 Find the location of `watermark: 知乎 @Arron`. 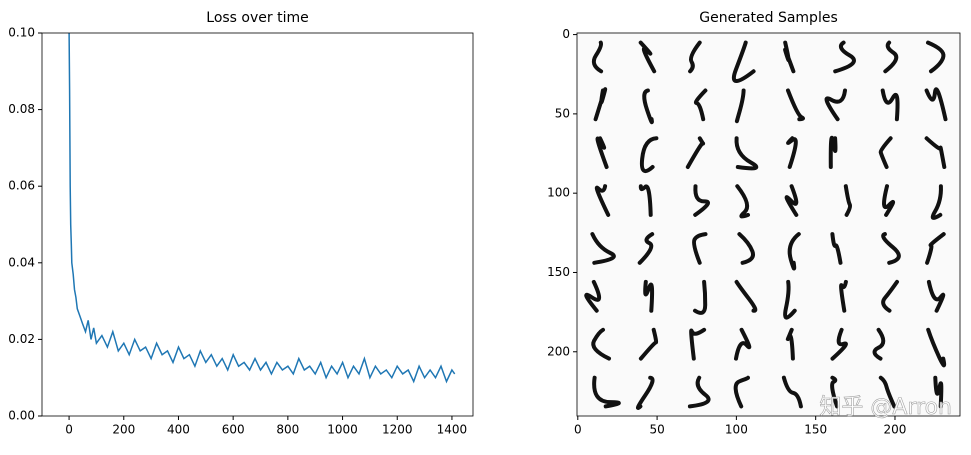

watermark: 知乎 @Arron is located at coordinates (885, 407).